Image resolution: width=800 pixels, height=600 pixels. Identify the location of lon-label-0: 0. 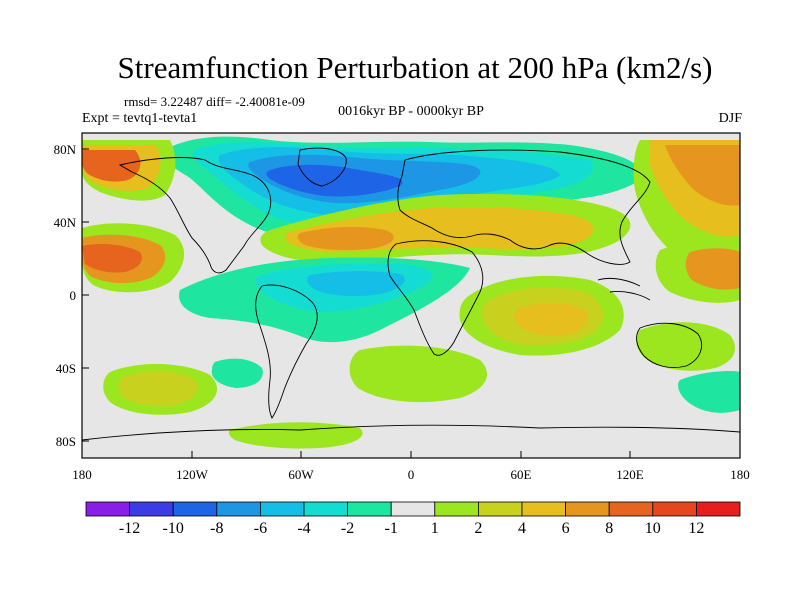
(411, 474).